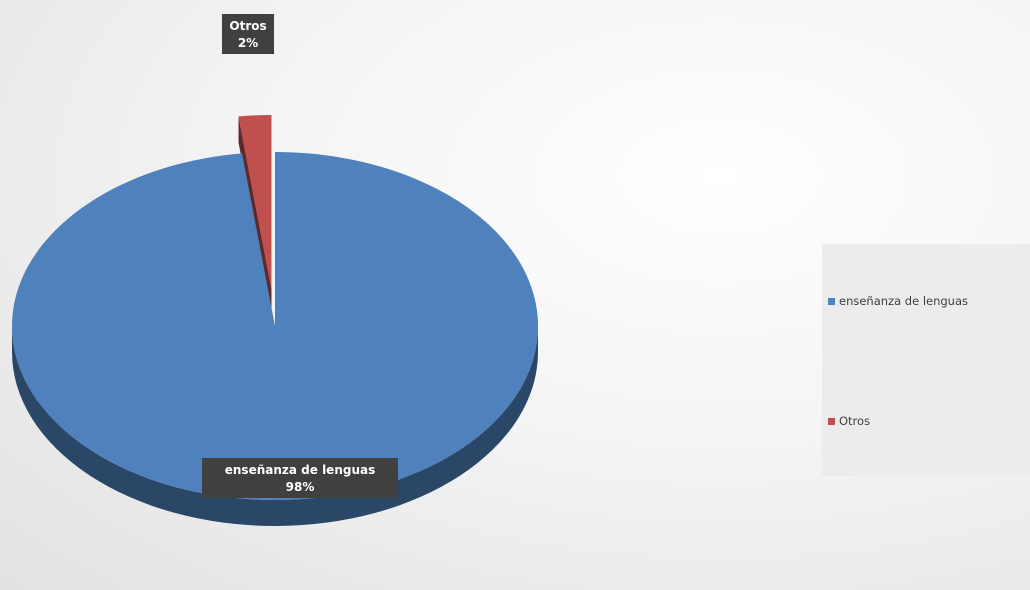 Image resolution: width=1030 pixels, height=590 pixels. I want to click on legend-swatch-ensenanza, so click(831, 301).